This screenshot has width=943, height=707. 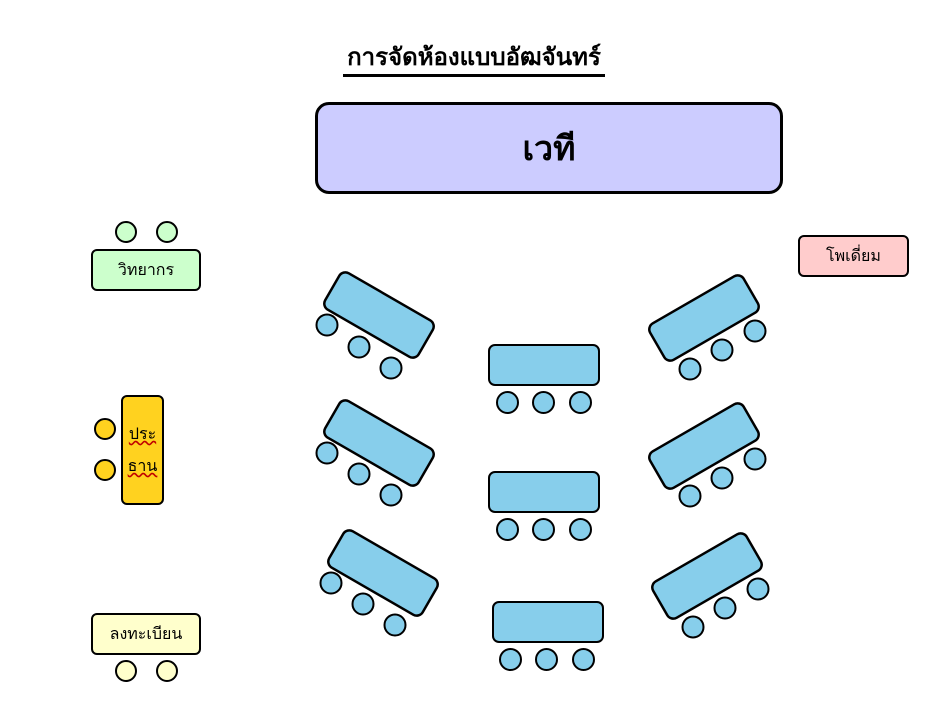 I want to click on speaker-label: วิทยากร, so click(x=146, y=269).